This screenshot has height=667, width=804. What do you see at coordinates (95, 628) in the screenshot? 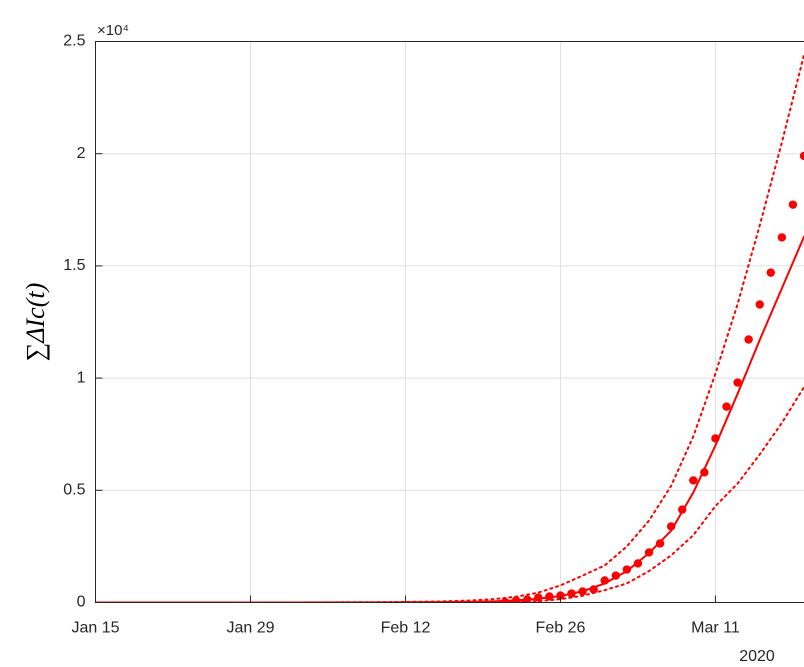
I see `x-tick-label: Jan 15` at bounding box center [95, 628].